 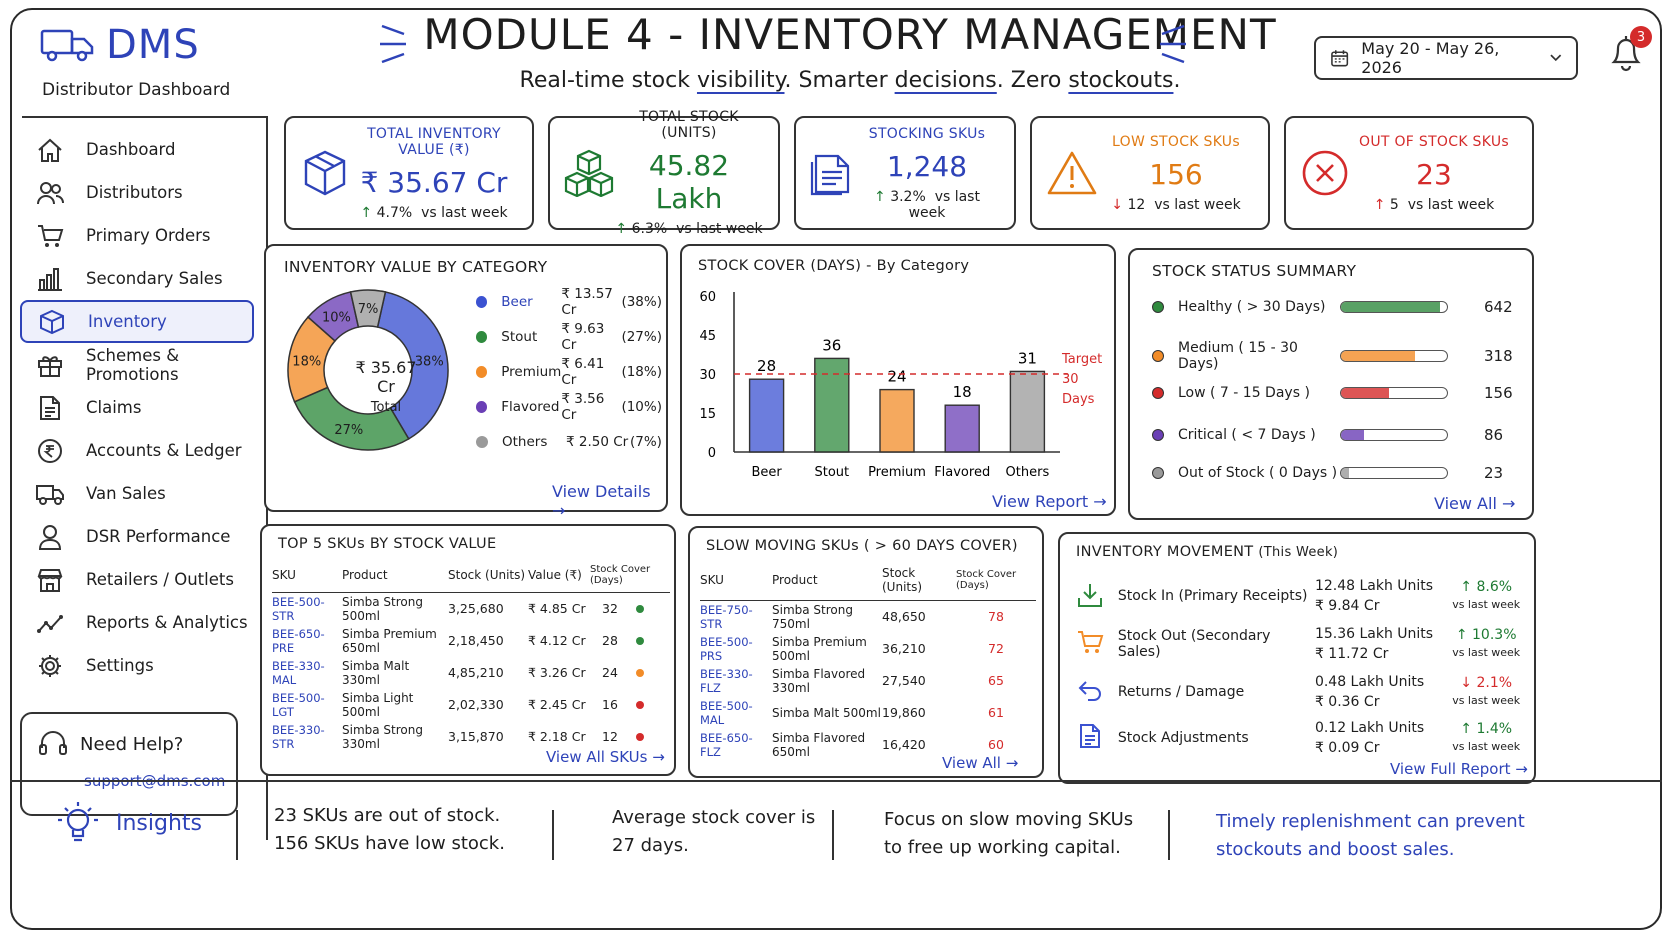 What do you see at coordinates (387, 544) in the screenshot?
I see `panel-title: TOP 5 SKUs BY STOCK VALUE` at bounding box center [387, 544].